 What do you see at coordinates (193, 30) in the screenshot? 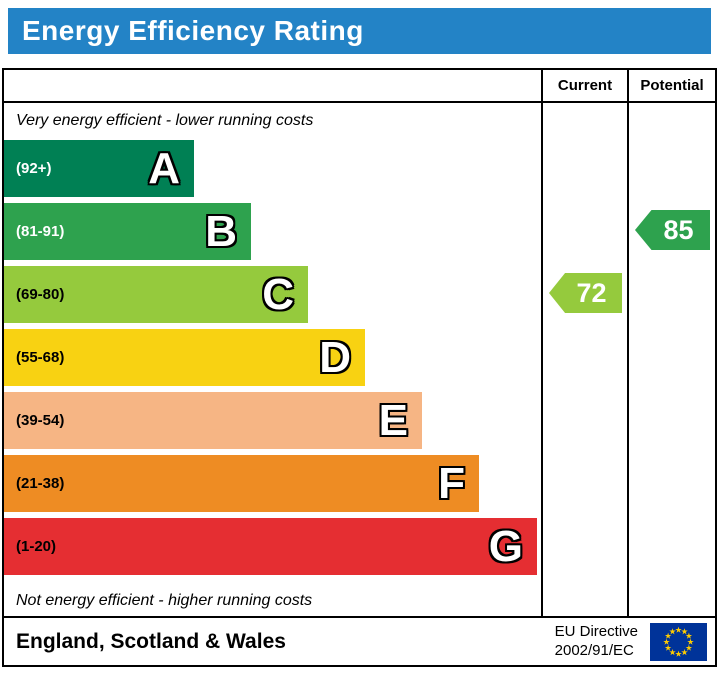
I see `page-title: Energy Efficiency Rating` at bounding box center [193, 30].